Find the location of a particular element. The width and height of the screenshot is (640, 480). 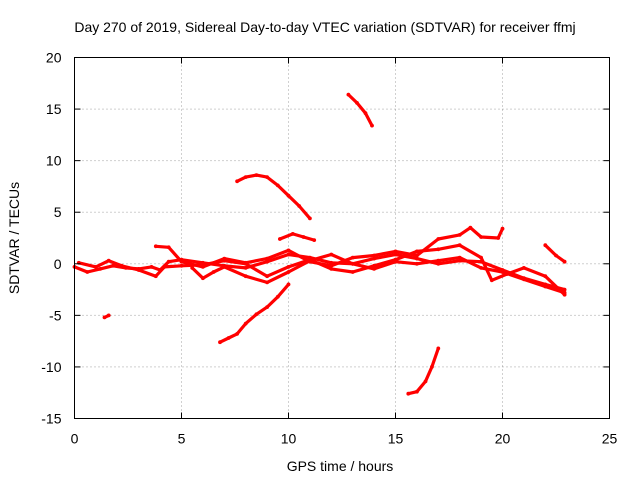

x-tick-label: 20 is located at coordinates (503, 439).